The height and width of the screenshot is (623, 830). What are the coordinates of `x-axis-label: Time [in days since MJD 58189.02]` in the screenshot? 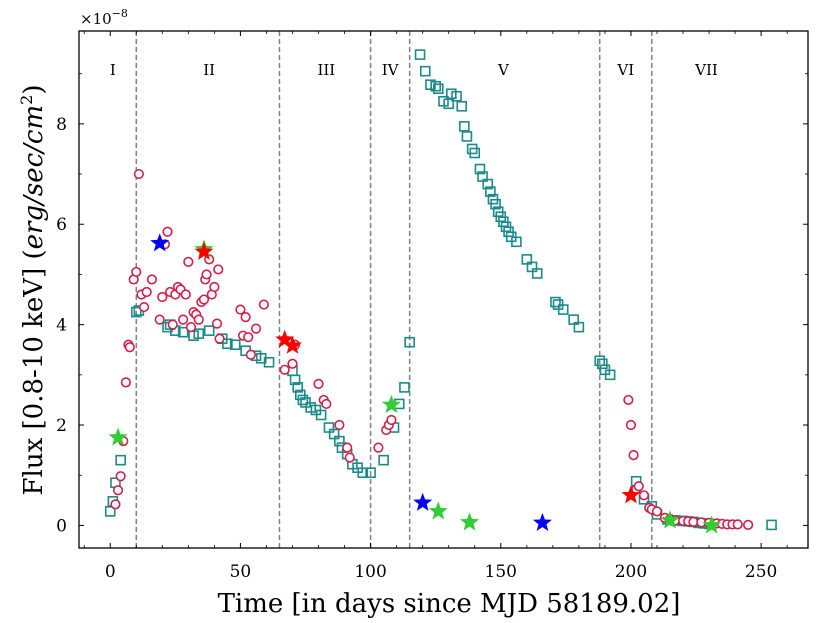 It's located at (449, 604).